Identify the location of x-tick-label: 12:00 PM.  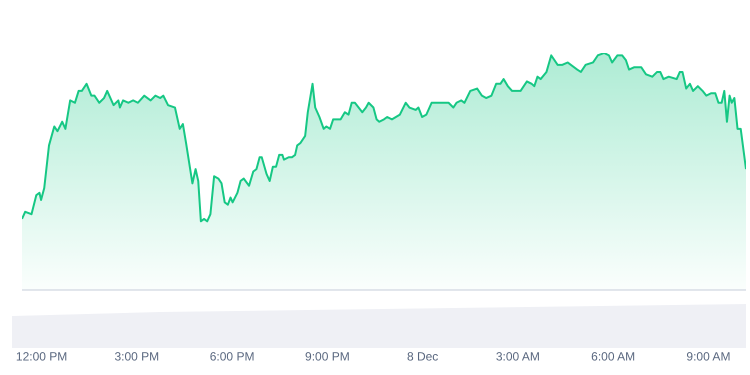
(42, 357).